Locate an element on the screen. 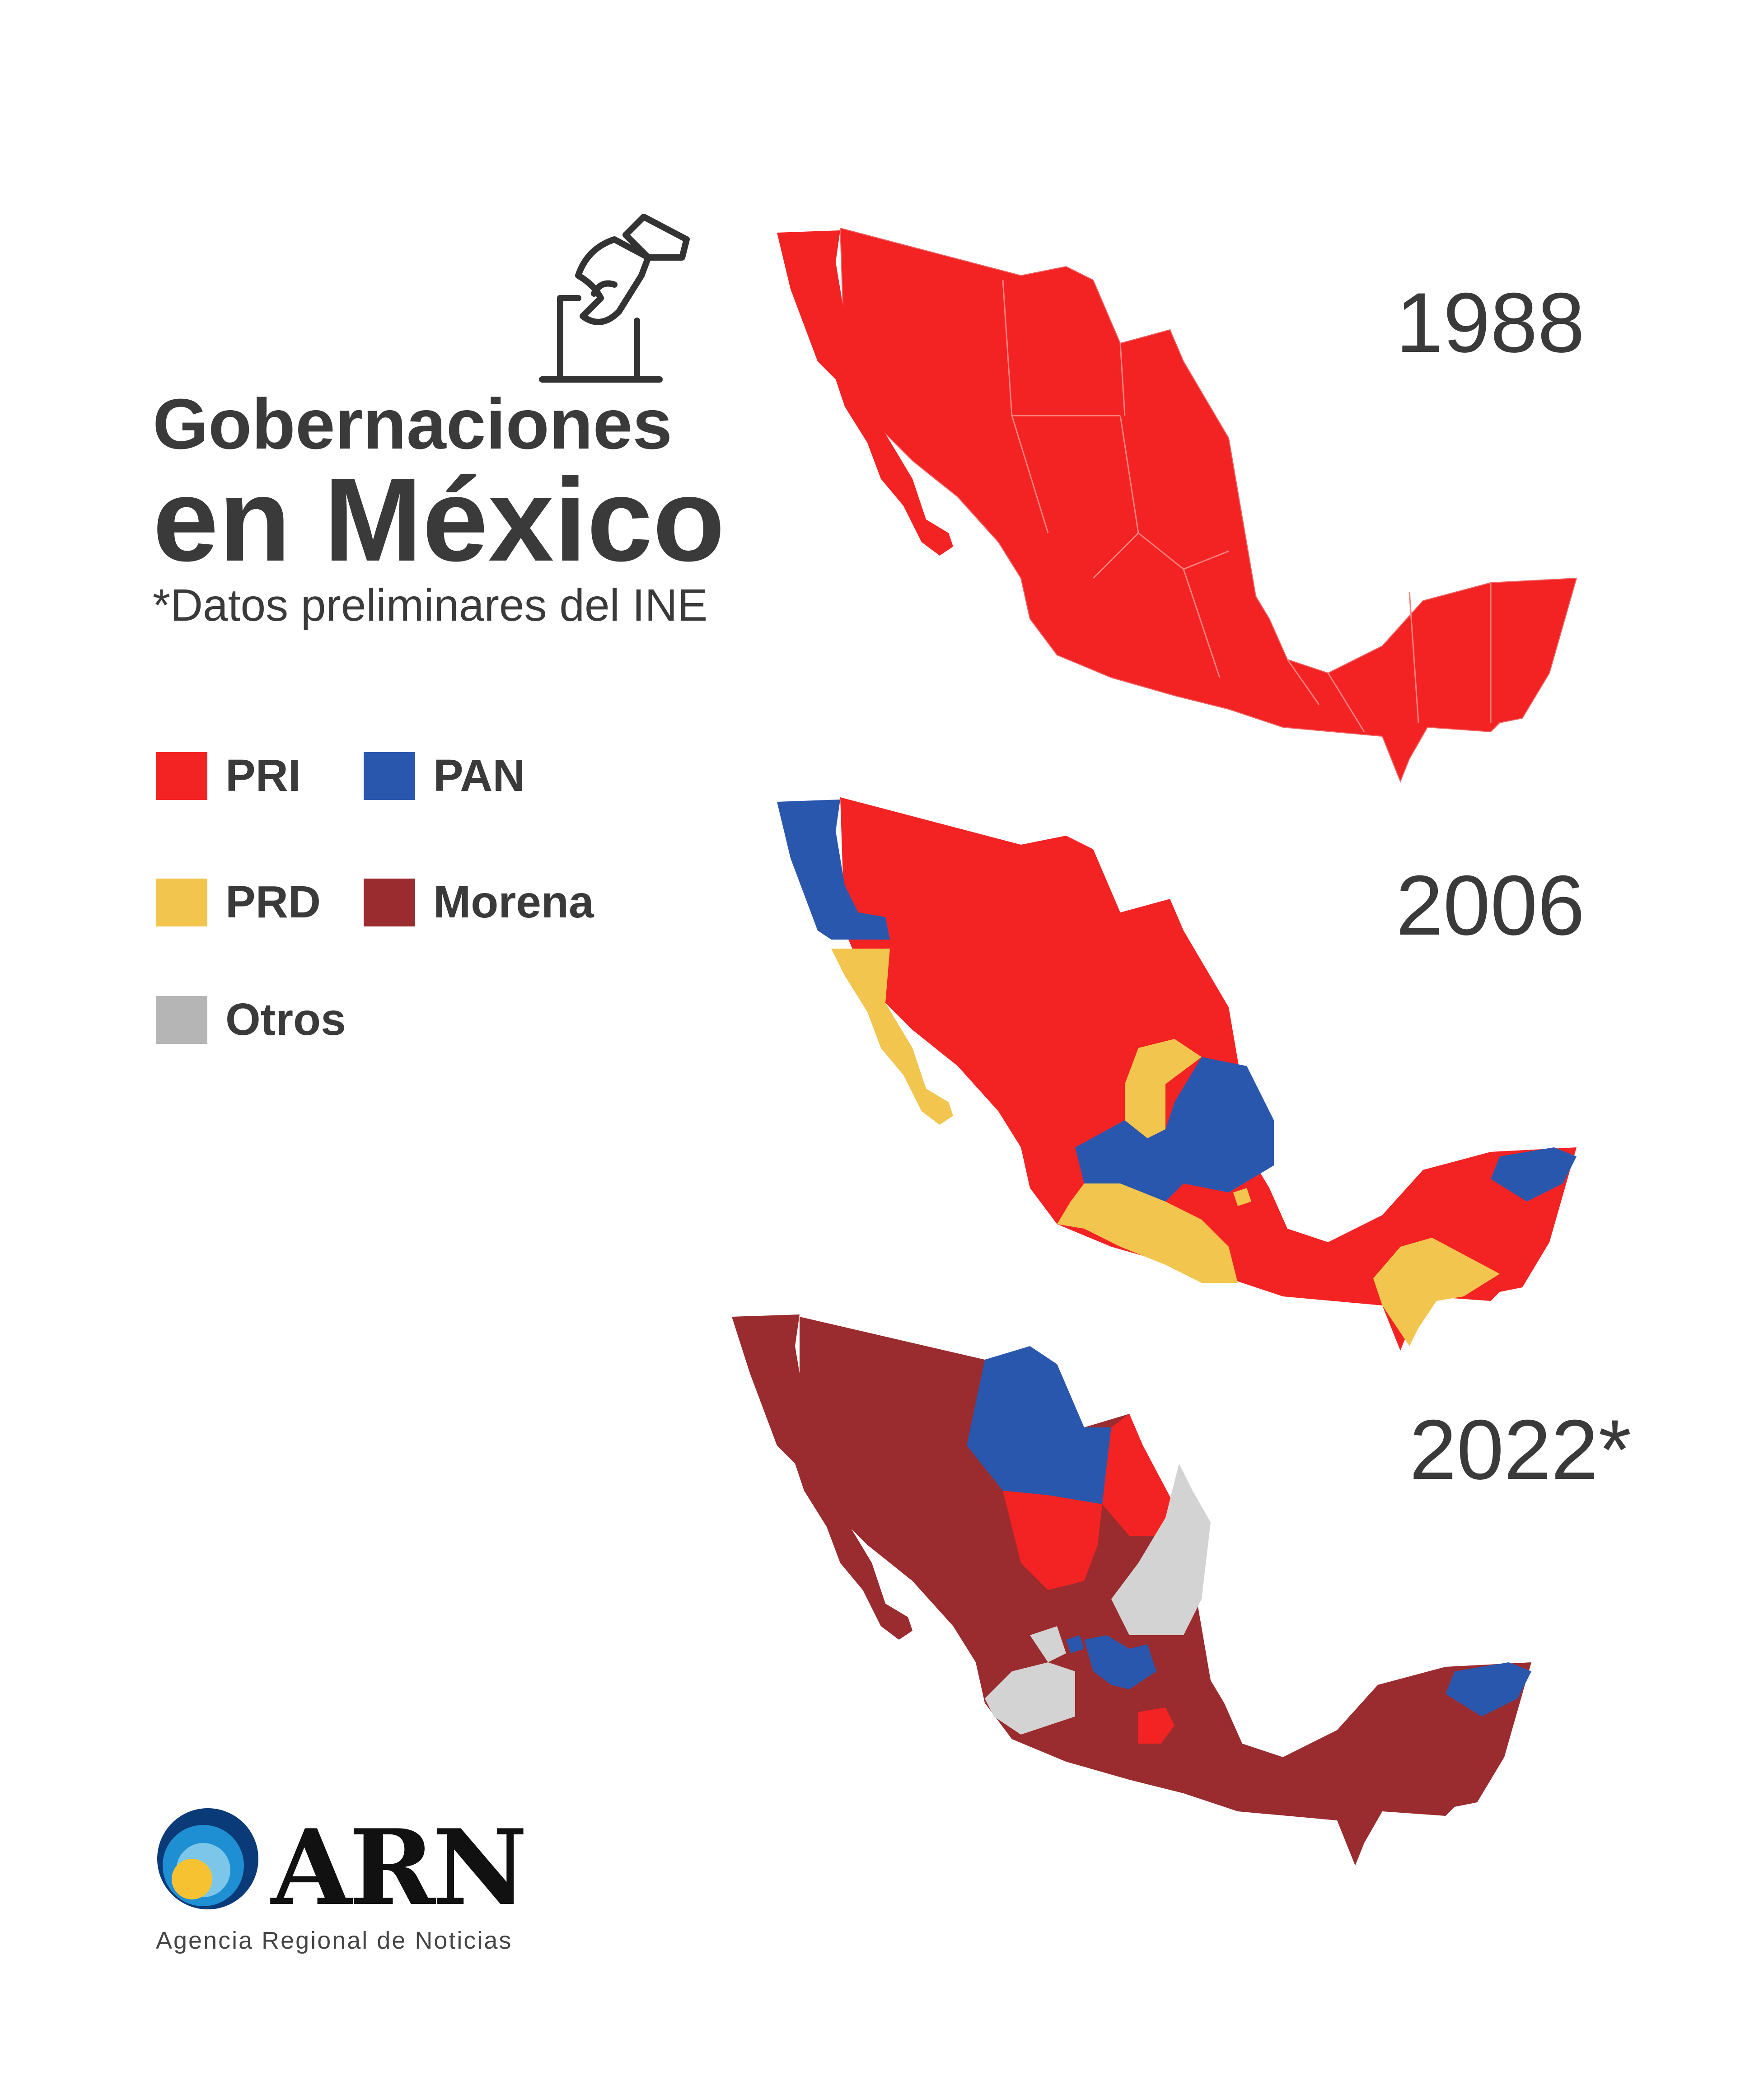  arn-logo-text: ARN is located at coordinates (399, 1868).